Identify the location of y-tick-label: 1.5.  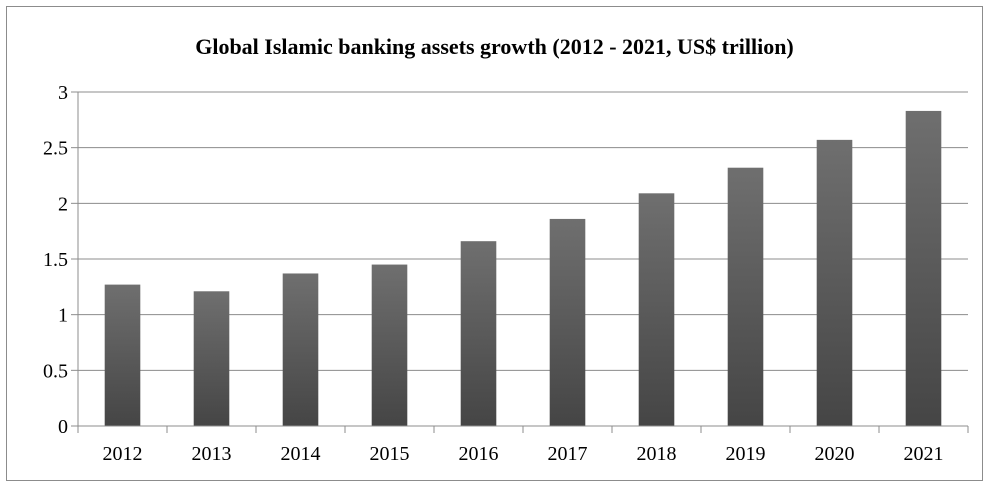
(55, 260).